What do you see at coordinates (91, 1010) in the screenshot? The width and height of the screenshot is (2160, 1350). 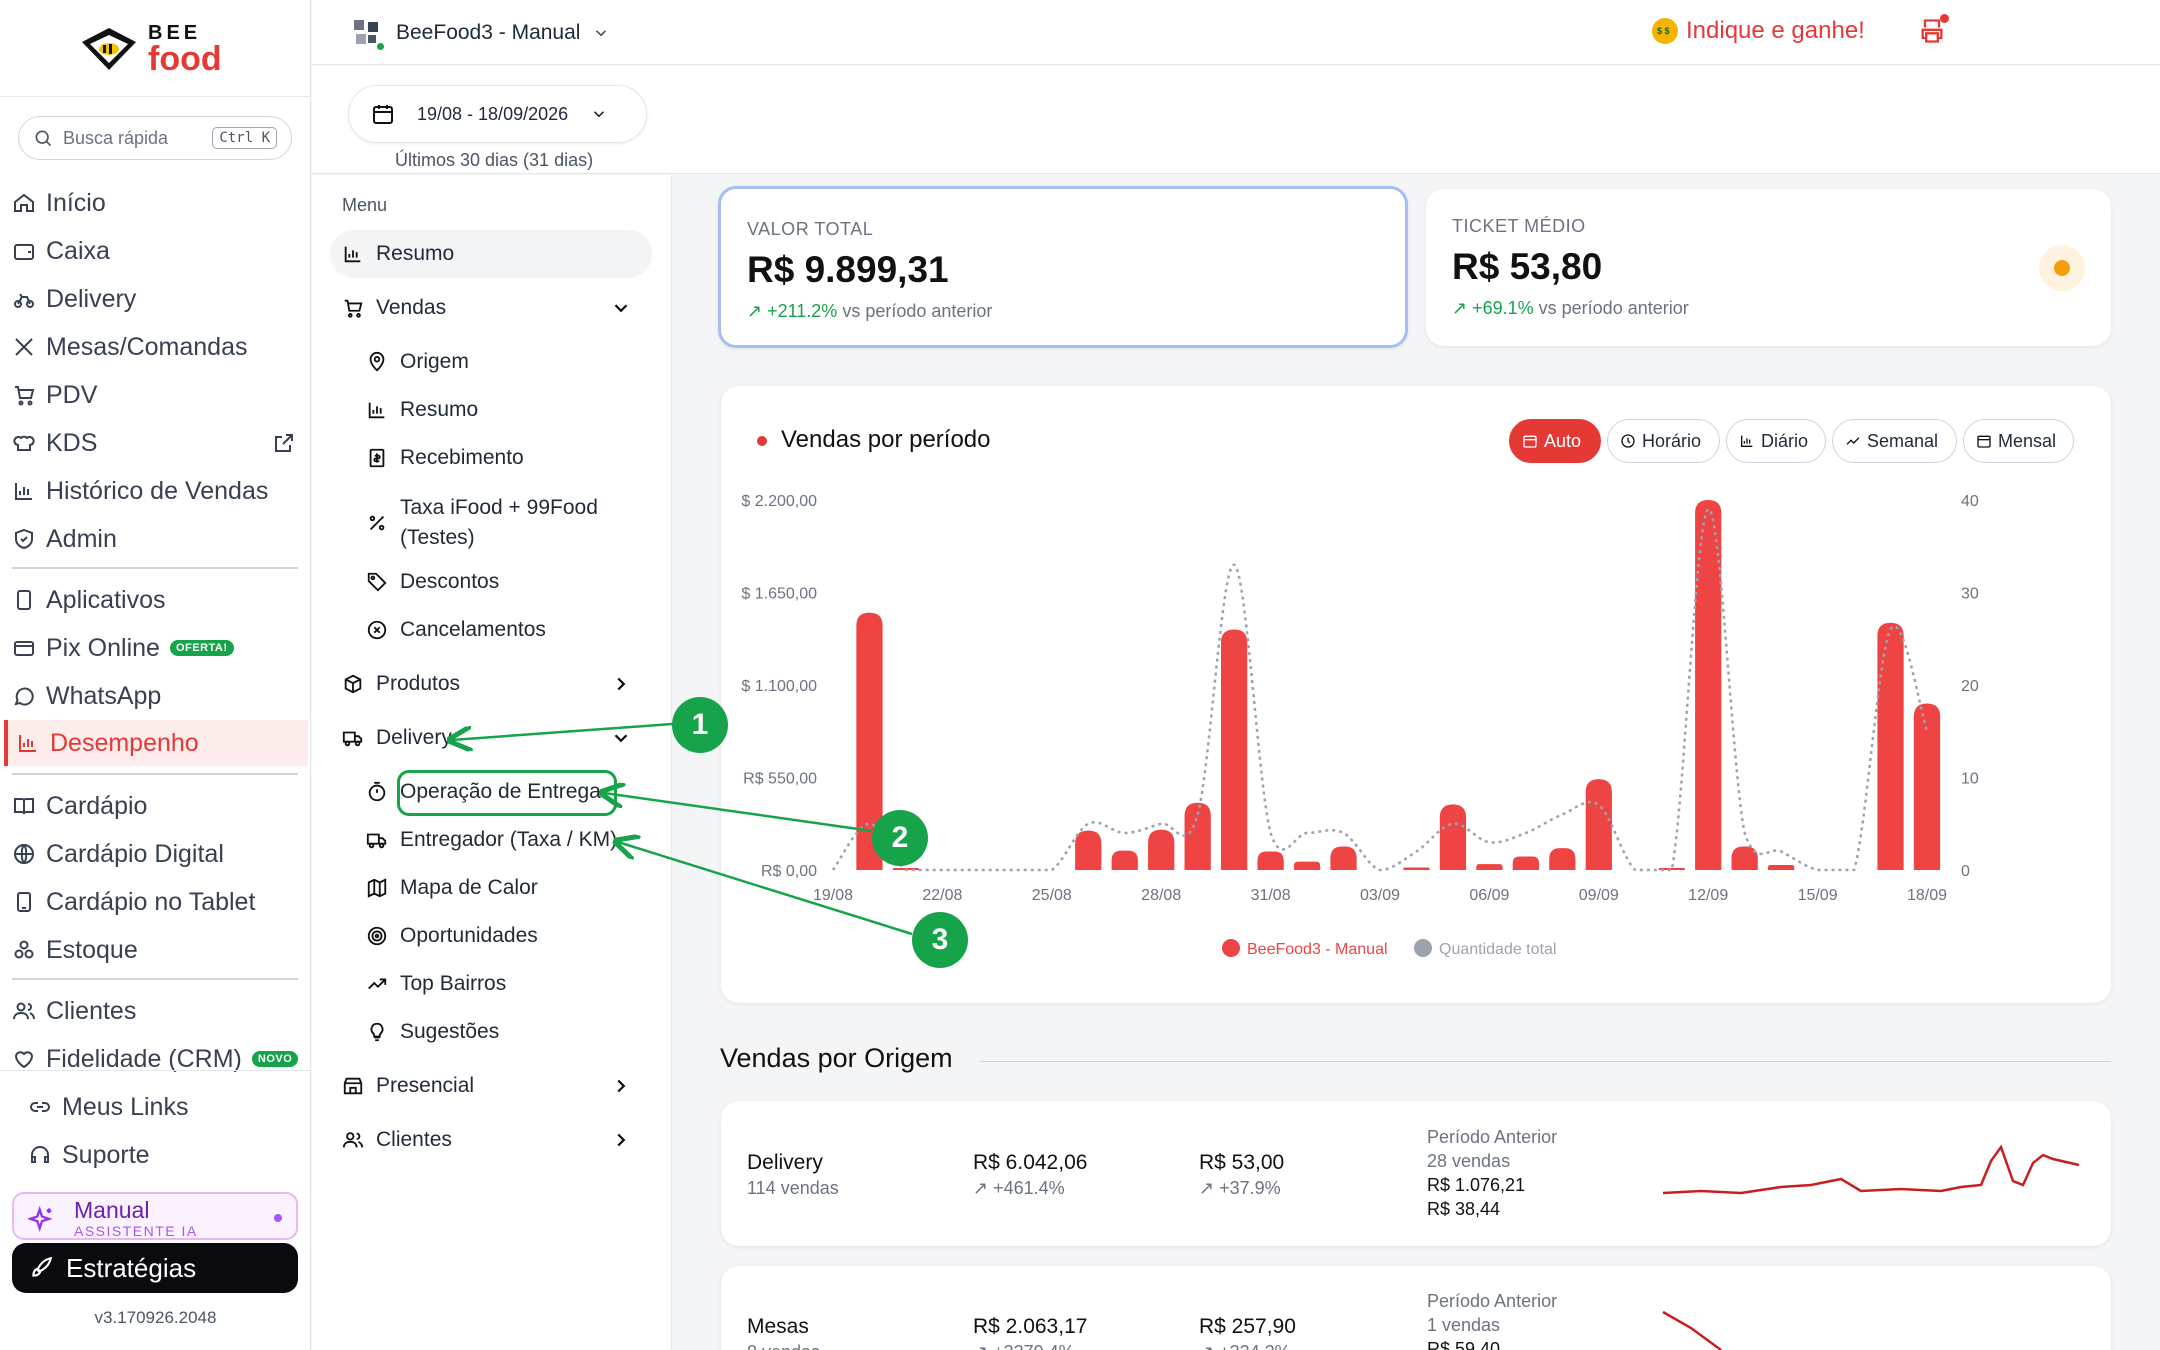 I see `sidebar-item-label: Clientes` at bounding box center [91, 1010].